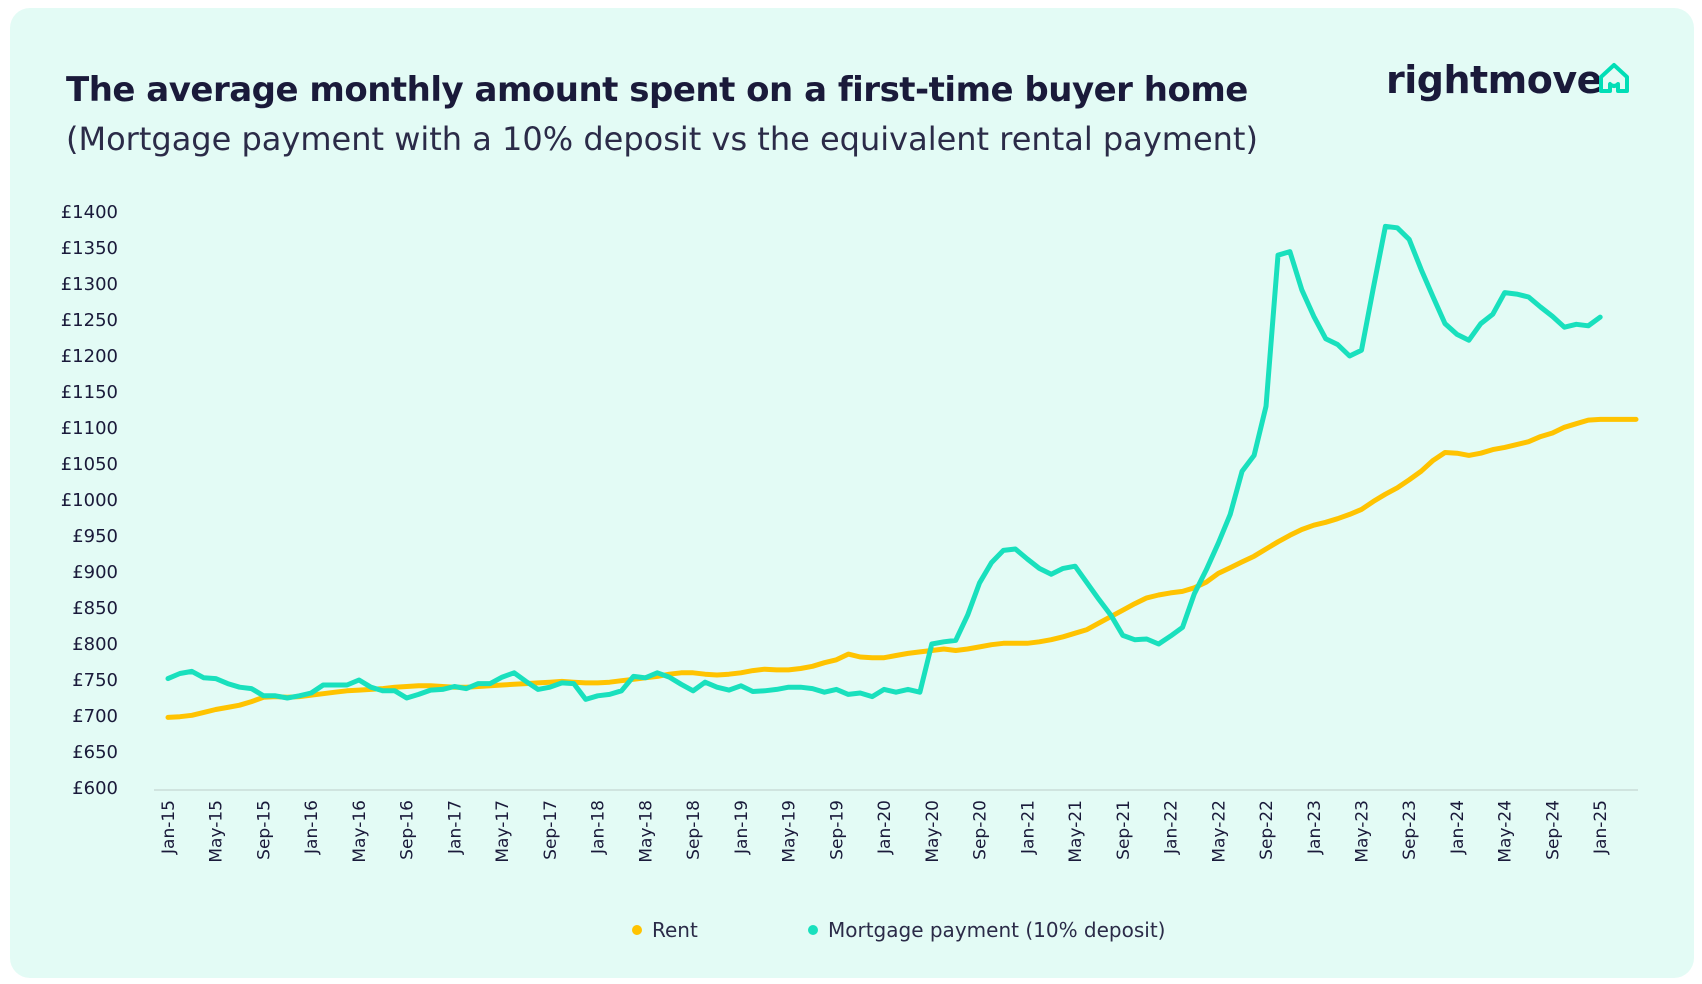 This screenshot has width=1702, height=984. Describe the element at coordinates (264, 830) in the screenshot. I see `x-tick-label: Sep-15` at that location.